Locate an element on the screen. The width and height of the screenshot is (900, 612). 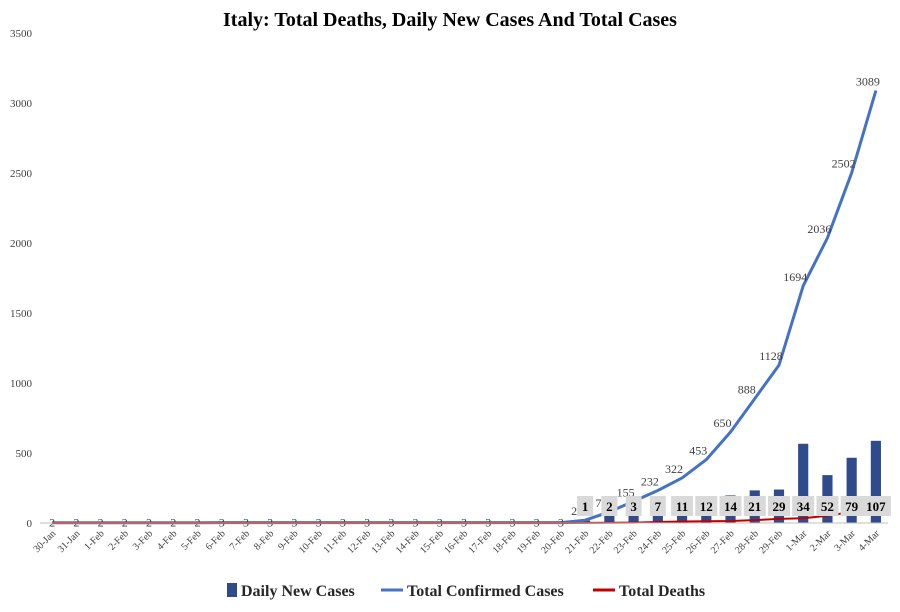
y-tick-label: 0 is located at coordinates (30, 524).